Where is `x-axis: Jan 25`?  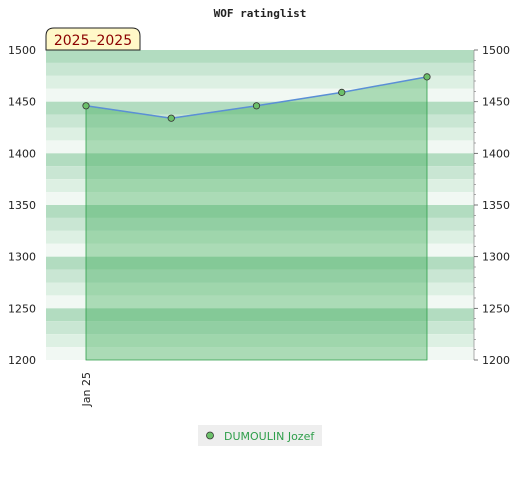 x-axis: Jan 25 is located at coordinates (86, 389).